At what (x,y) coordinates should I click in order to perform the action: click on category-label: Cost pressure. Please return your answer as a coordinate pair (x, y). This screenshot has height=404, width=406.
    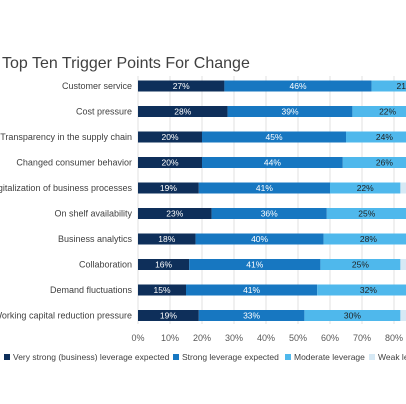
    Looking at the image, I should click on (104, 112).